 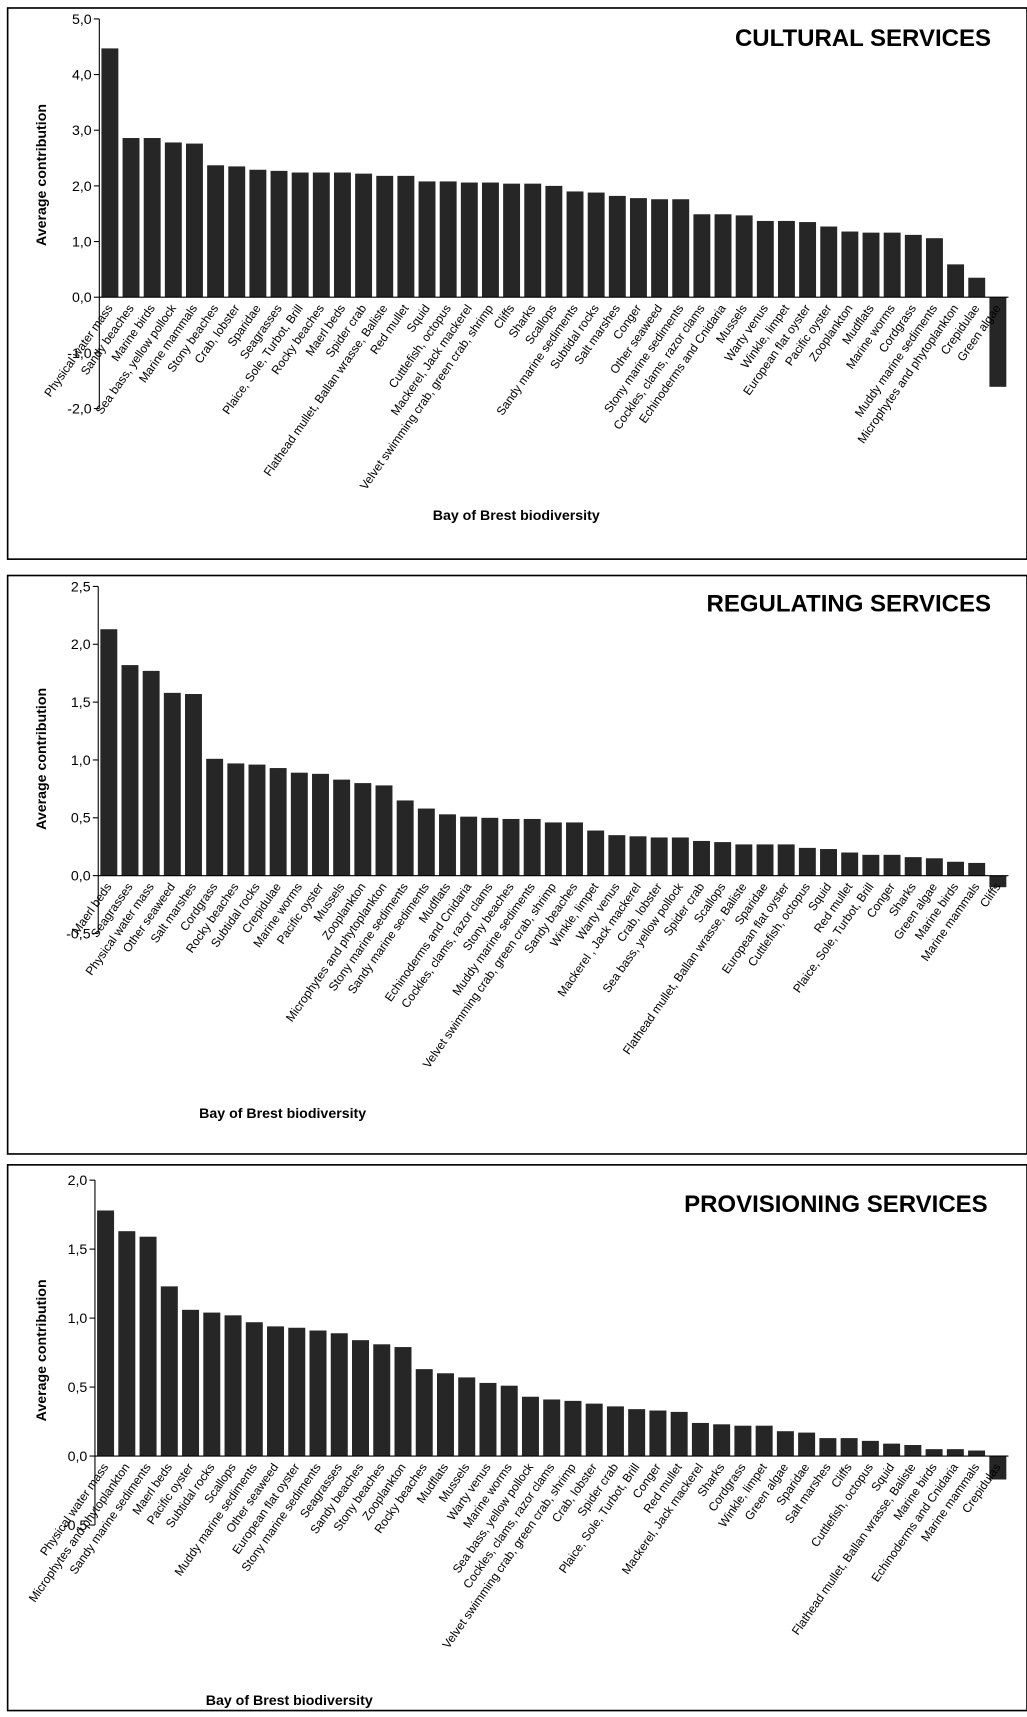 What do you see at coordinates (81, 819) in the screenshot?
I see `y-tick-label: 0,5` at bounding box center [81, 819].